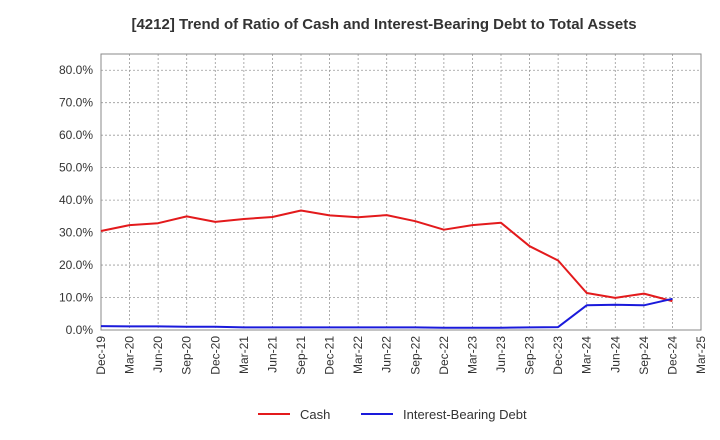 The height and width of the screenshot is (440, 720). I want to click on x-tick-label: Sep-22, so click(415, 355).